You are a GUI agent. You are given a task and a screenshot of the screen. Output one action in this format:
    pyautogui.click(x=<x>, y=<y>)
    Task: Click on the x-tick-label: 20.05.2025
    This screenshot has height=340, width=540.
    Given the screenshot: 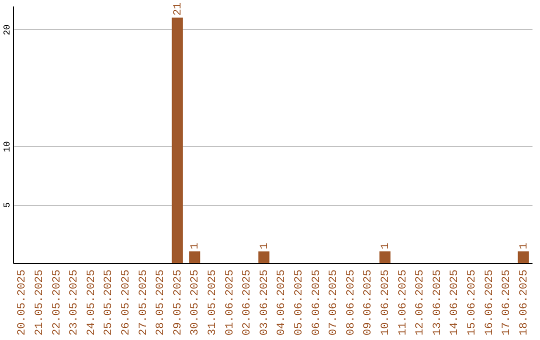 What is the action you would take?
    pyautogui.click(x=22, y=303)
    